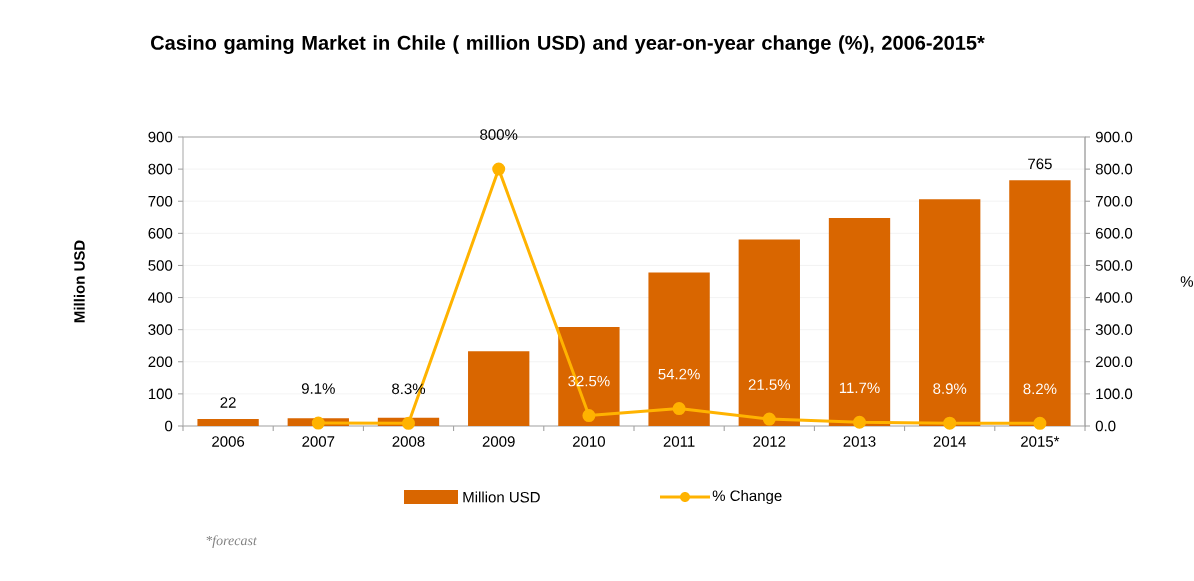 The width and height of the screenshot is (1194, 581). What do you see at coordinates (160, 169) in the screenshot?
I see `y-tick-label: 800` at bounding box center [160, 169].